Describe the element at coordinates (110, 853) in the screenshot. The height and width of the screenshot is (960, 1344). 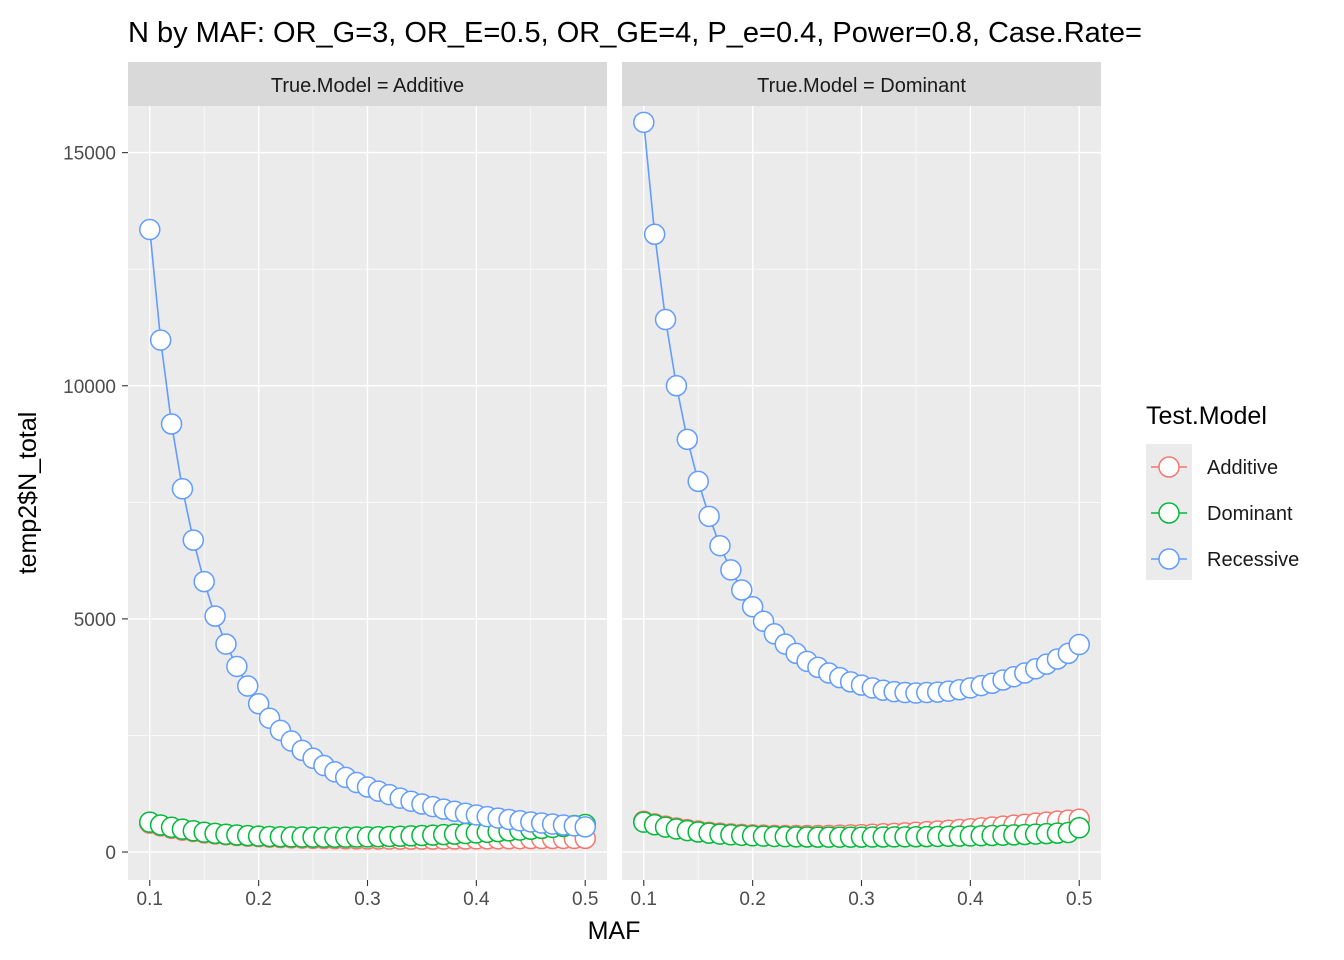
I see `y-tick-label: 0` at that location.